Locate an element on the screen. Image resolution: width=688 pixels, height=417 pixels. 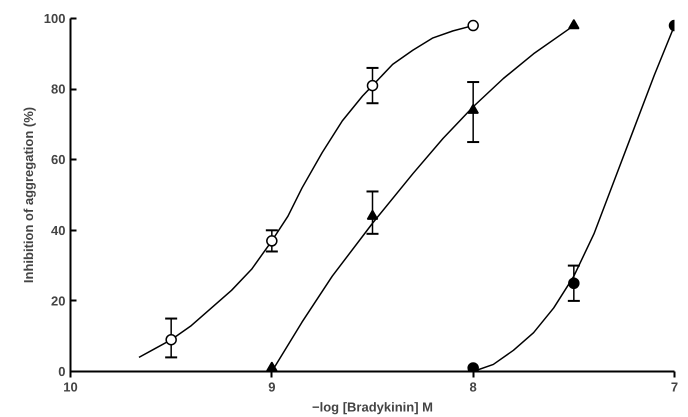
x-tick-label: 10 is located at coordinates (70, 387).